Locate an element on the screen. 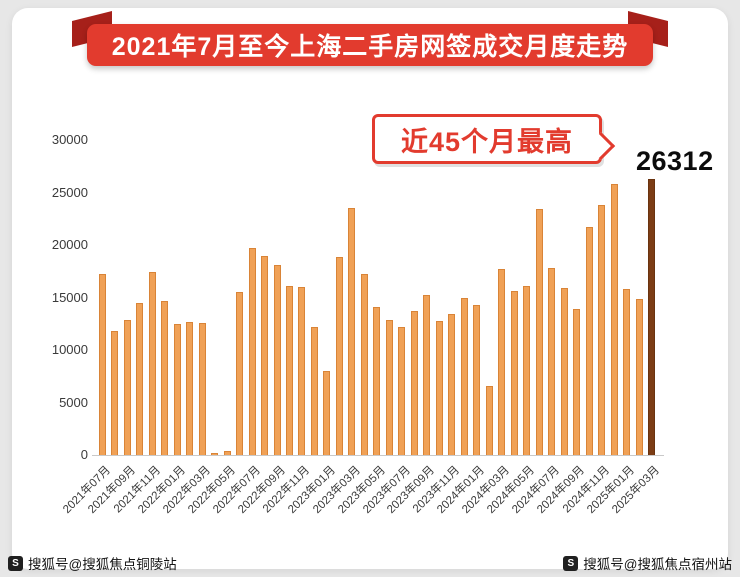 The image size is (740, 577). bar-slot: 2023年07月 is located at coordinates (386, 328).